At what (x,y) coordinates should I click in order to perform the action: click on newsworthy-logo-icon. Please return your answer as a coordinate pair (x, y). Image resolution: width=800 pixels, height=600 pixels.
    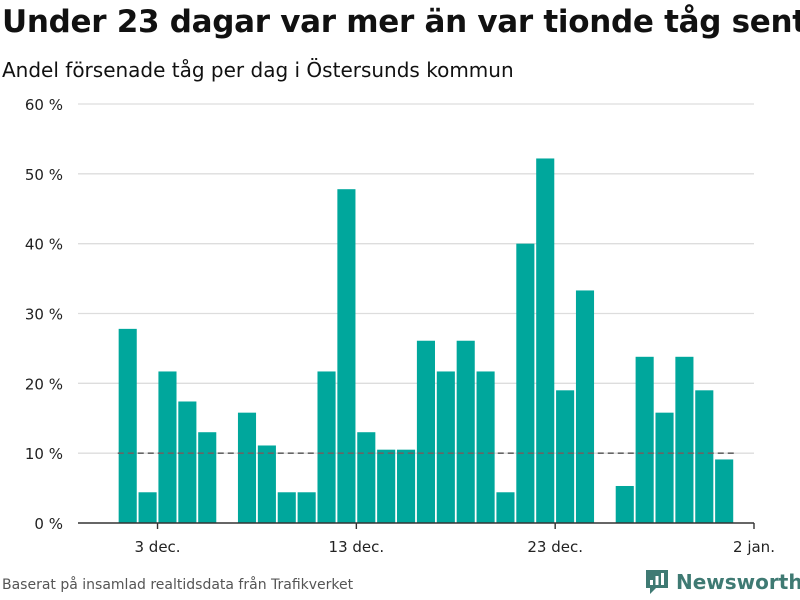
    Looking at the image, I should click on (657, 582).